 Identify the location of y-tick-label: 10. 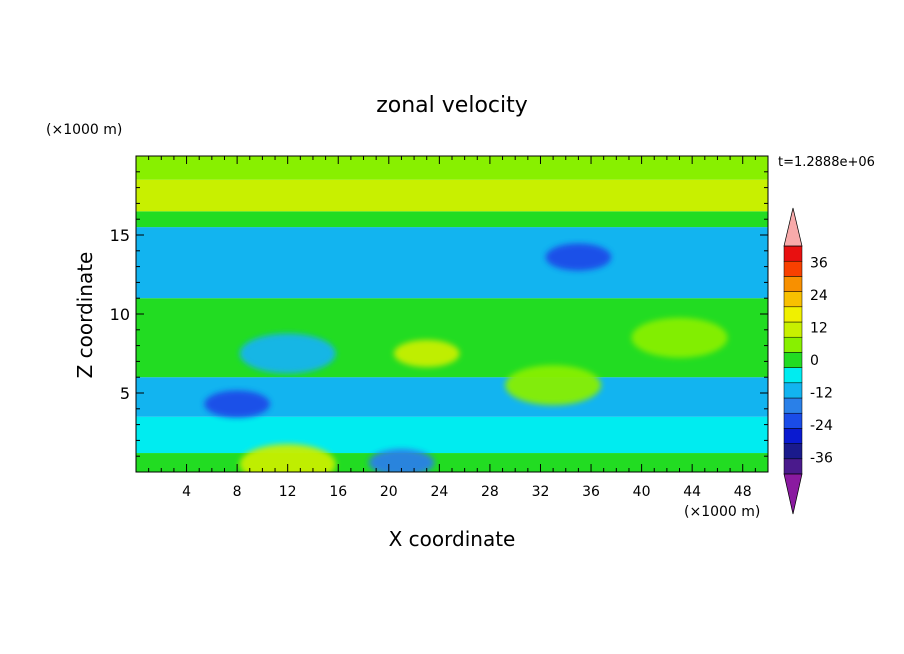
(120, 314).